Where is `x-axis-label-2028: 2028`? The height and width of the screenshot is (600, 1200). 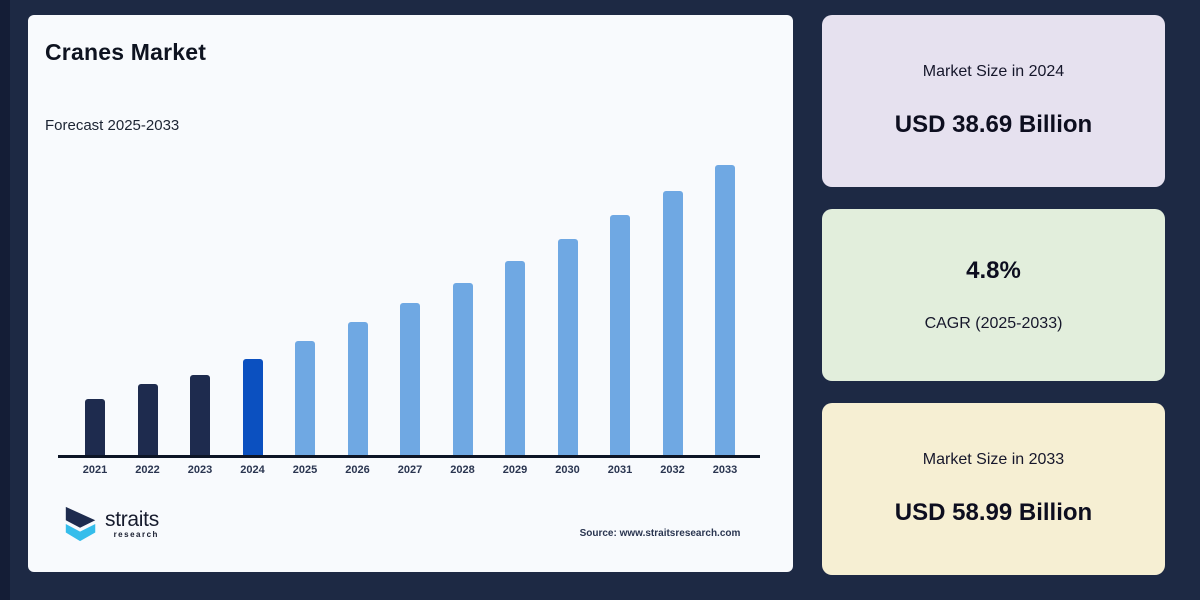
x-axis-label-2028: 2028 is located at coordinates (462, 470).